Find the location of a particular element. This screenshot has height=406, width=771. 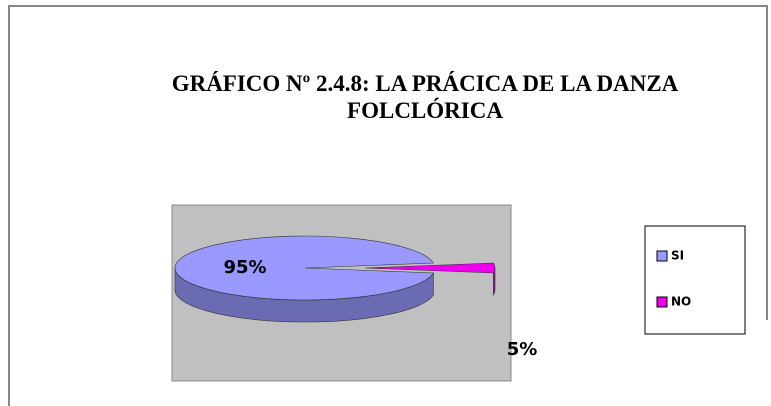

data-label: 95% is located at coordinates (244, 267).